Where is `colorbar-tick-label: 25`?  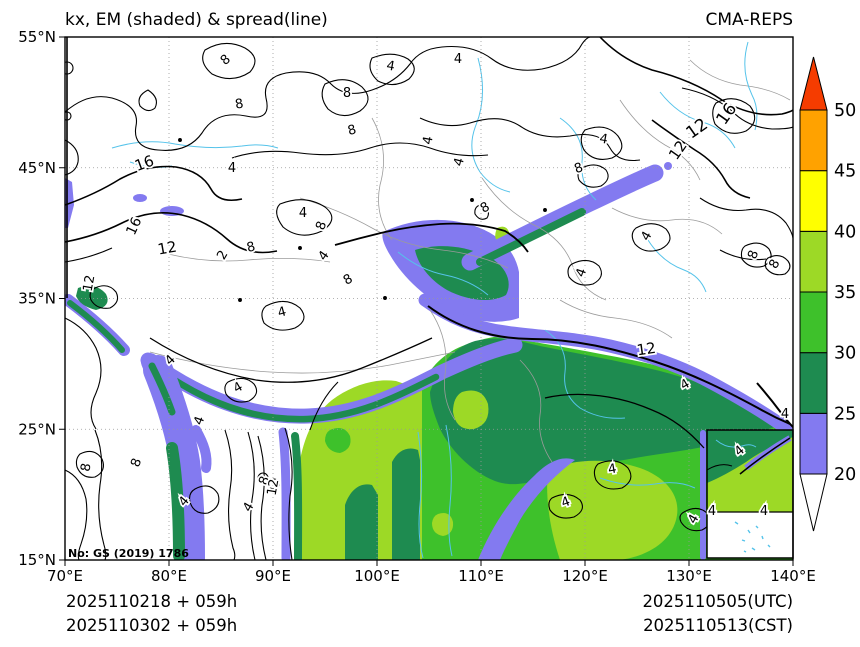 colorbar-tick-label: 25 is located at coordinates (845, 414).